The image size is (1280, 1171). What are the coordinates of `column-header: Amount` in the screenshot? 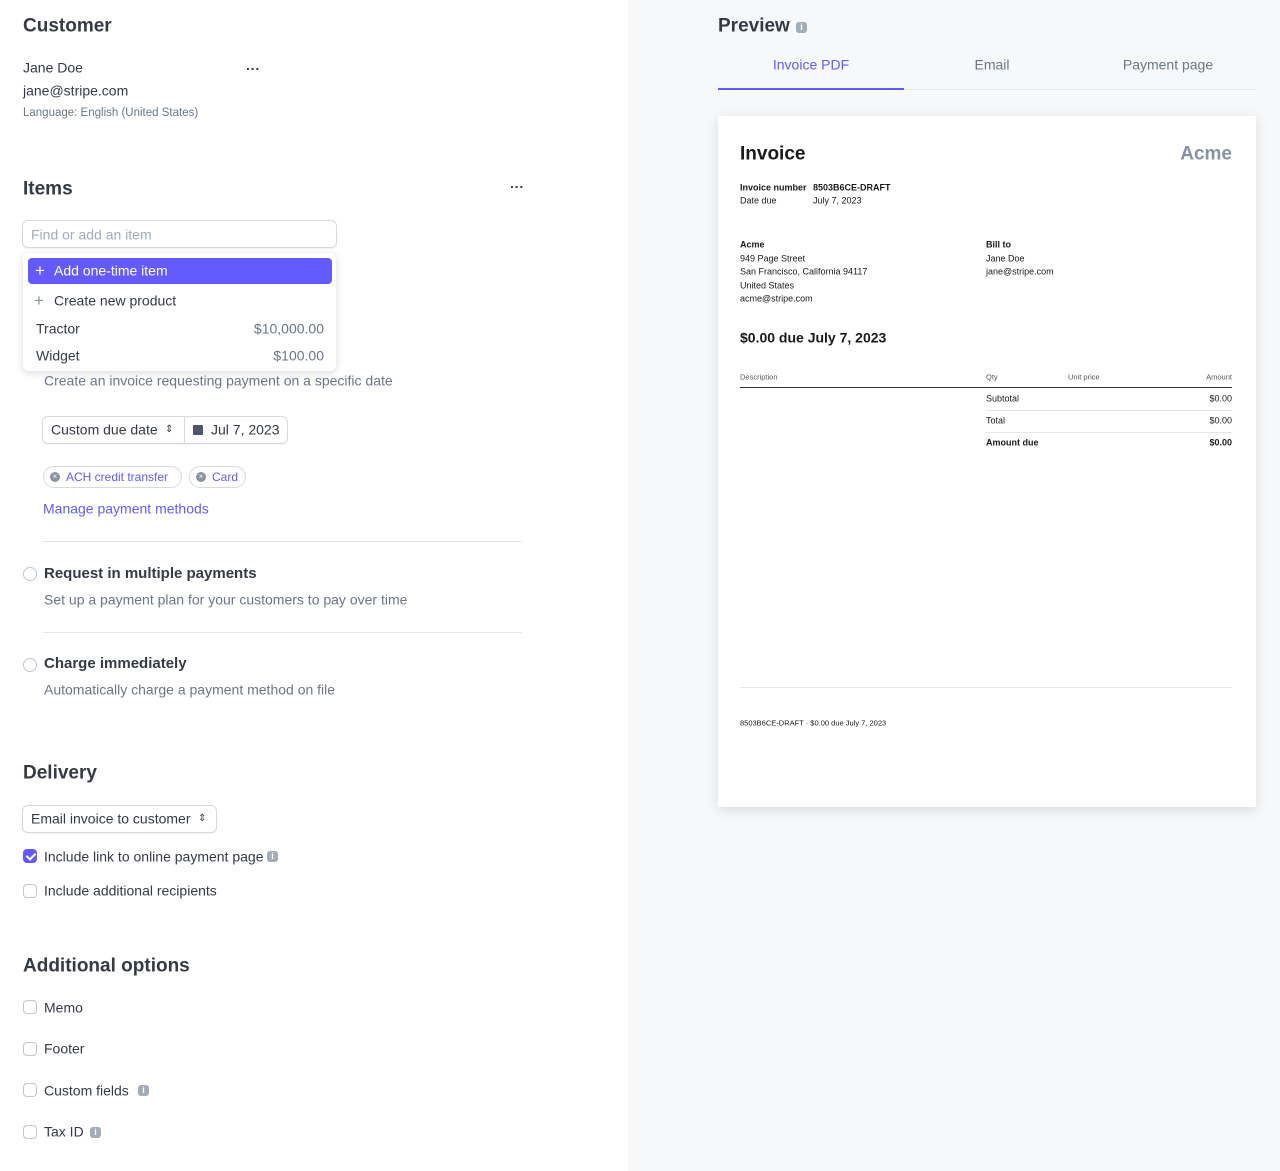 It's located at (1219, 377).